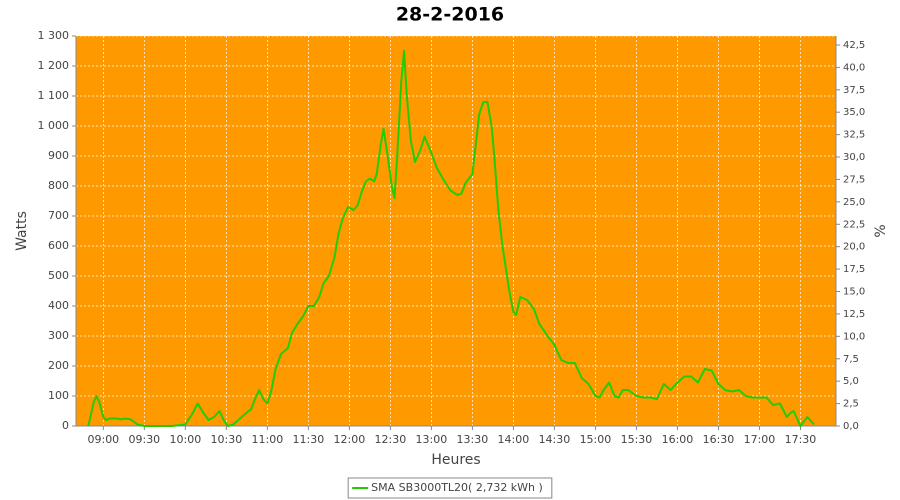 Image resolution: width=900 pixels, height=500 pixels. Describe the element at coordinates (854, 224) in the screenshot. I see `y2-tick-label: 22,5` at that location.